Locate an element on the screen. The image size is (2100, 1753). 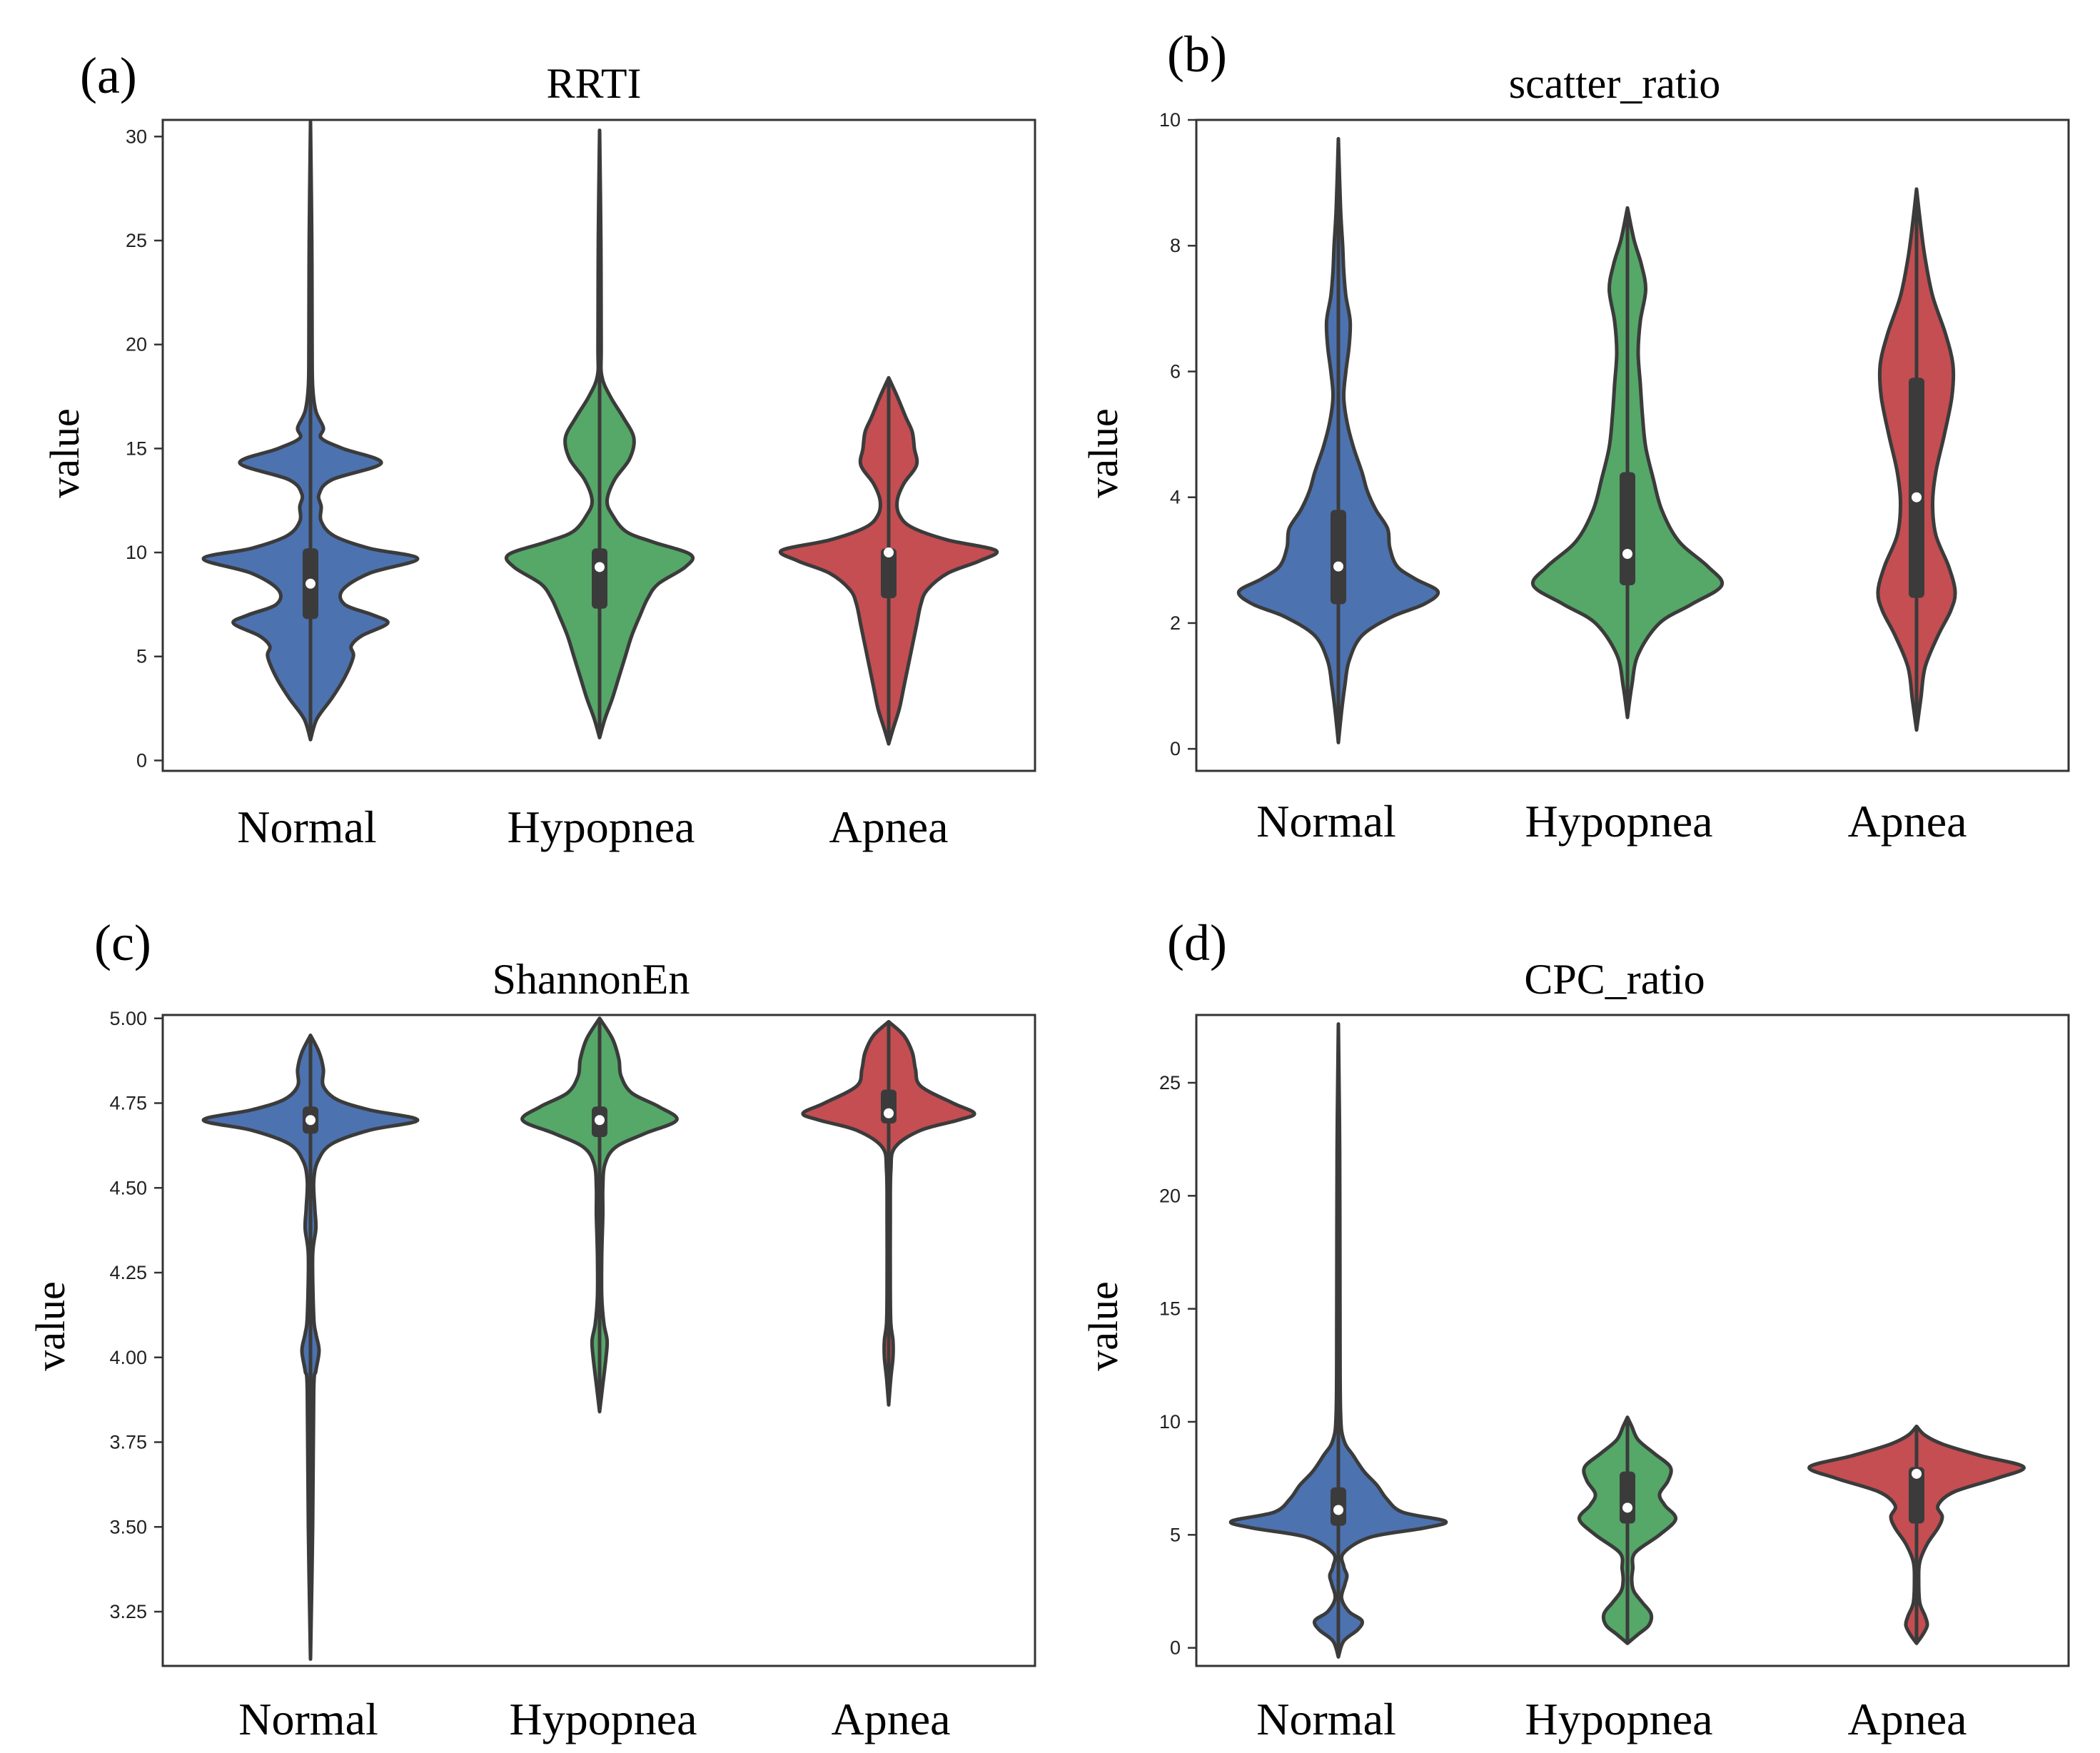
panel-a-xtick-normal: Normal is located at coordinates (307, 827).